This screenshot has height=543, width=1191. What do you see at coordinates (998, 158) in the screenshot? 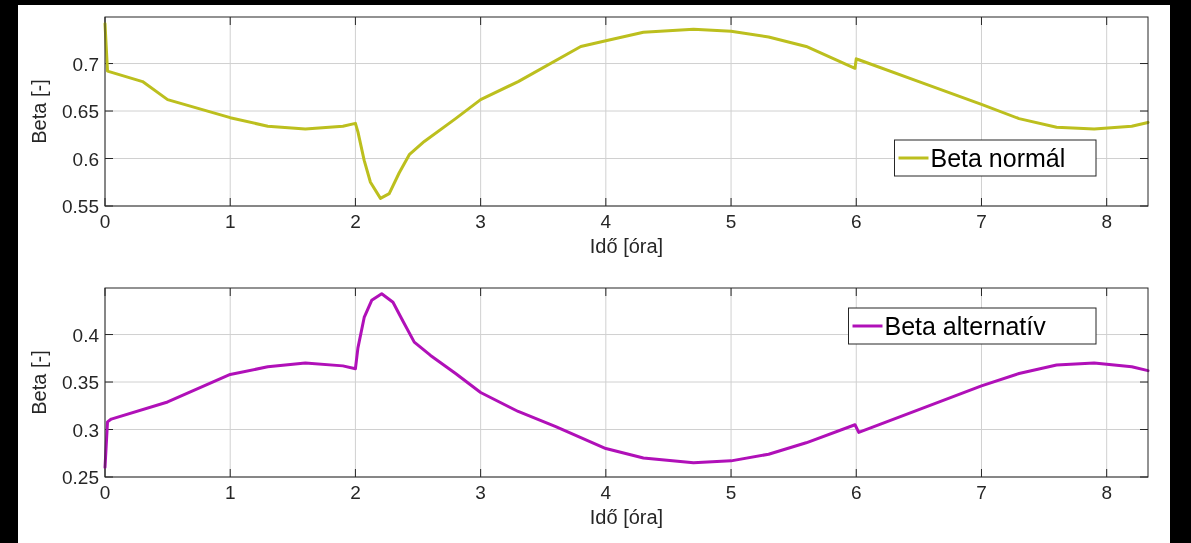
I see `legend-label: Beta normál` at bounding box center [998, 158].